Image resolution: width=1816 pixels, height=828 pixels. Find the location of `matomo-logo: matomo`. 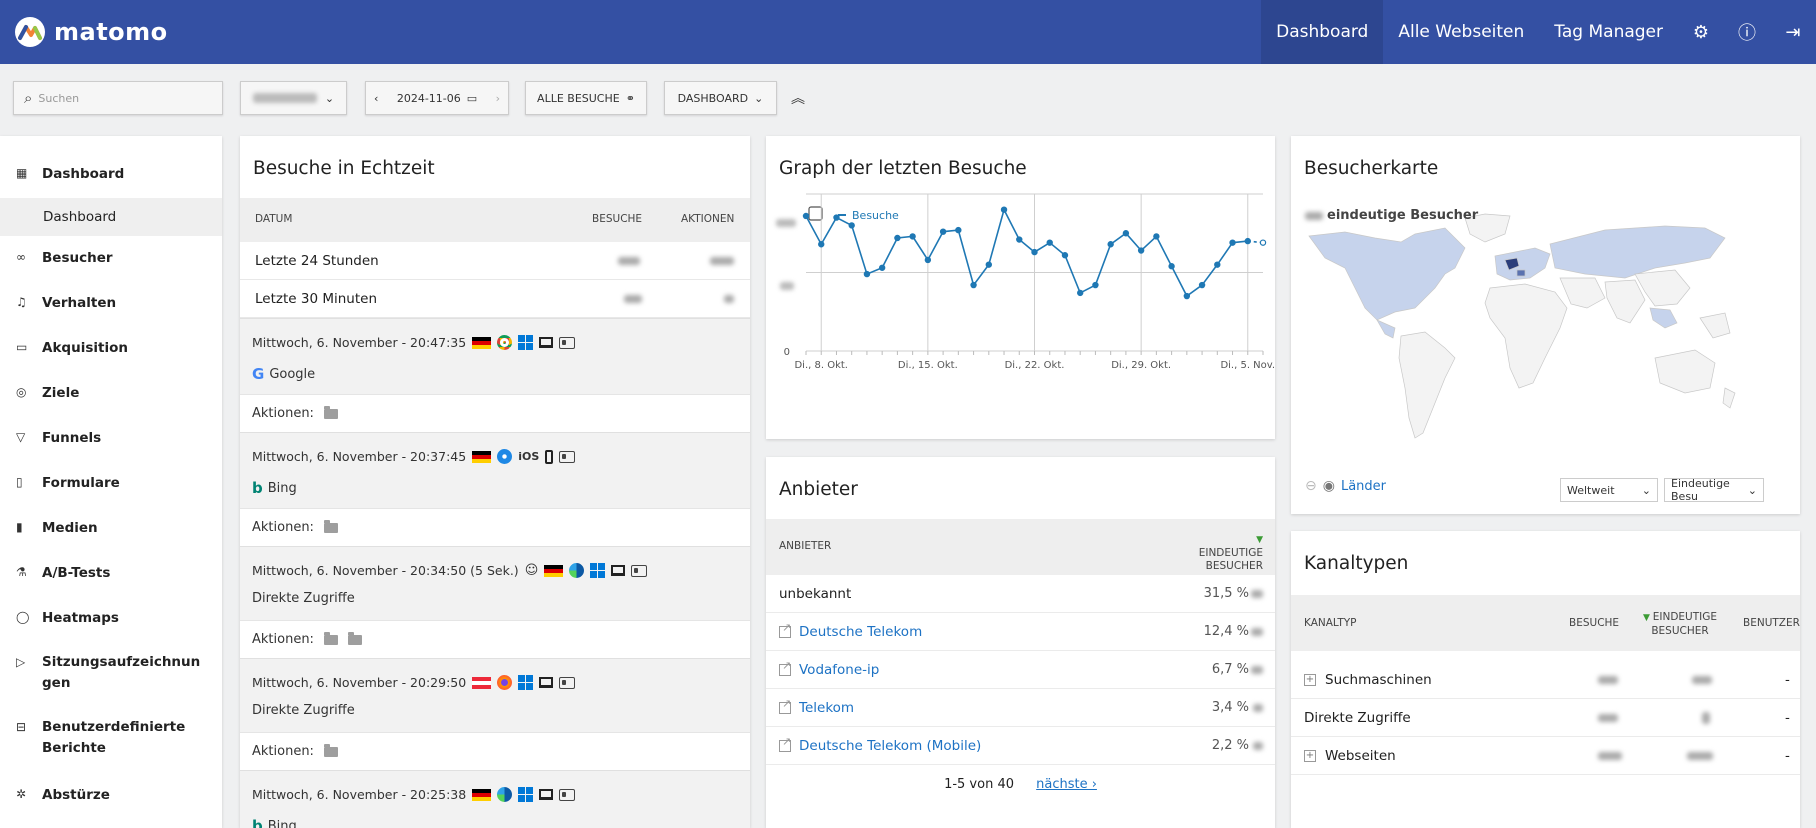

matomo-logo: matomo is located at coordinates (91, 32).